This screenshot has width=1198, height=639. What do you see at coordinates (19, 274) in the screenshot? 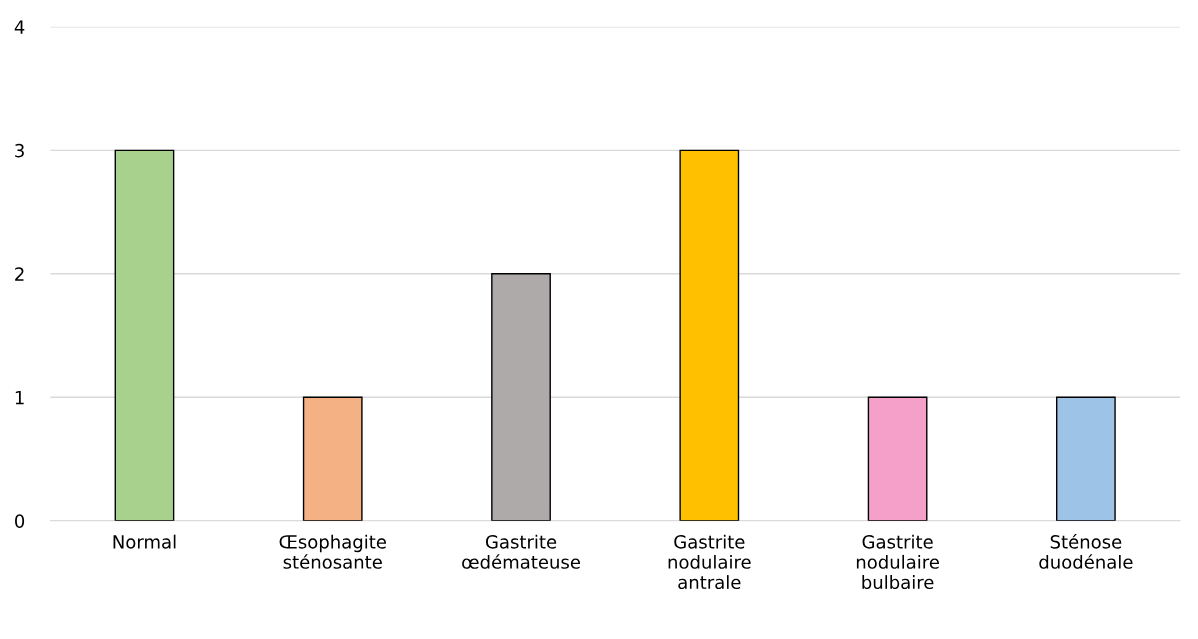
I see `y-tick-label: 2` at bounding box center [19, 274].